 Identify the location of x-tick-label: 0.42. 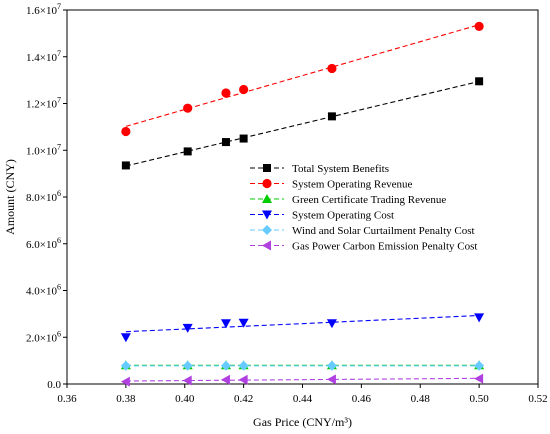
(243, 399).